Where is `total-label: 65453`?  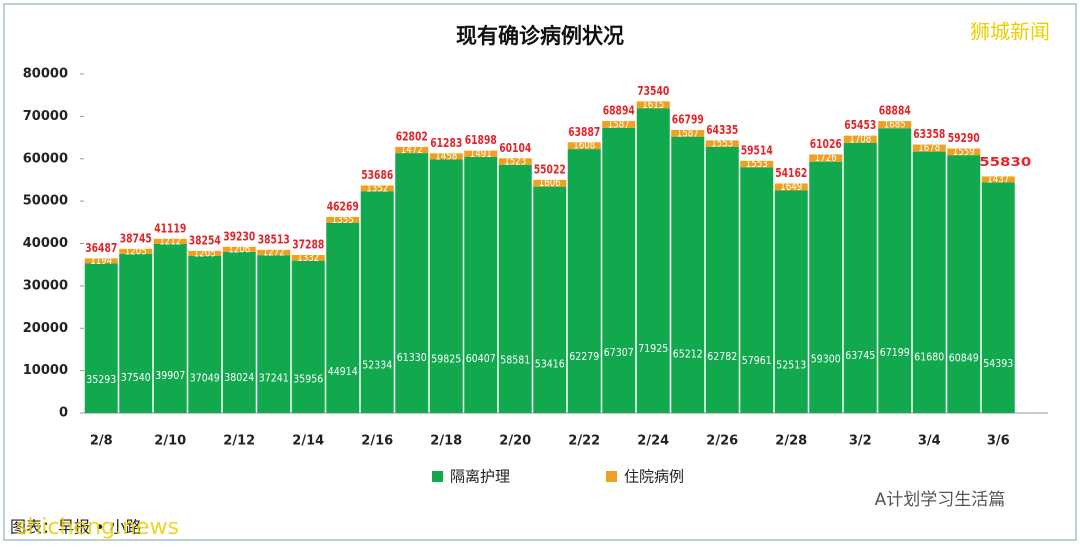
total-label: 65453 is located at coordinates (860, 125).